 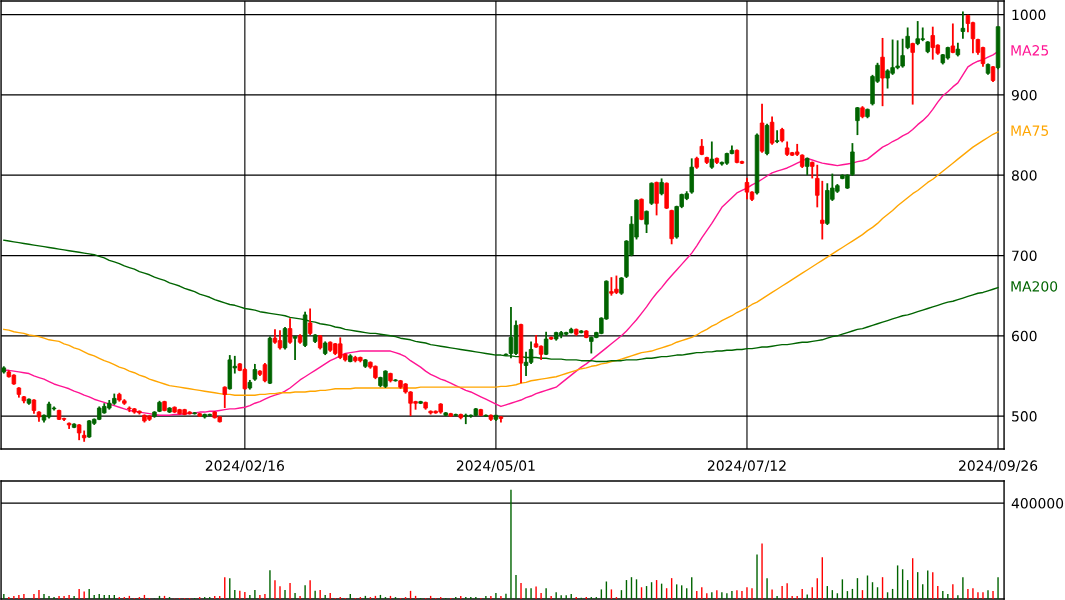 I want to click on y-tick-label: 700, so click(x=1024, y=255).